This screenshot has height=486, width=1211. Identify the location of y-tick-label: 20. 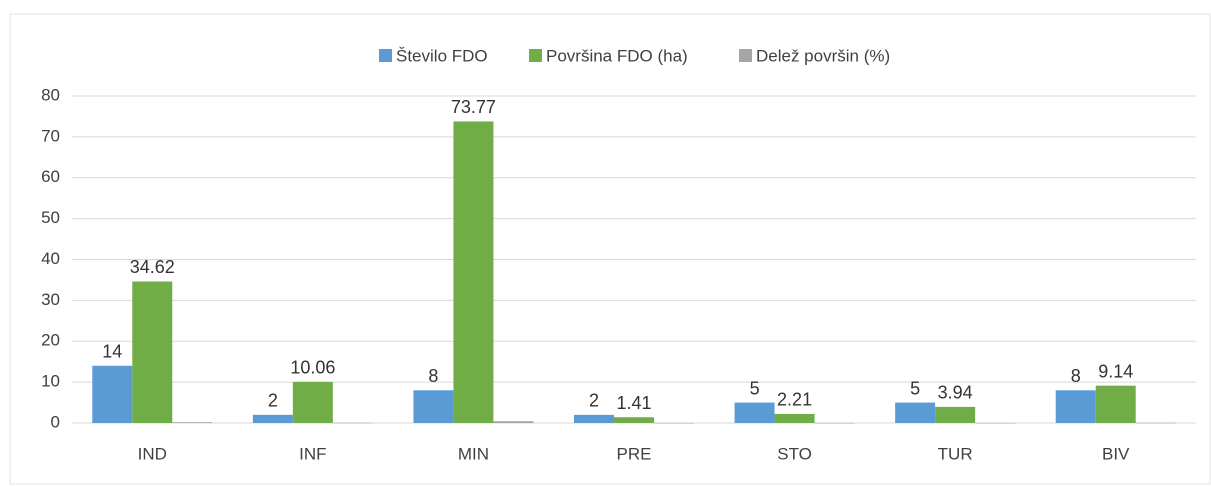
(50, 340).